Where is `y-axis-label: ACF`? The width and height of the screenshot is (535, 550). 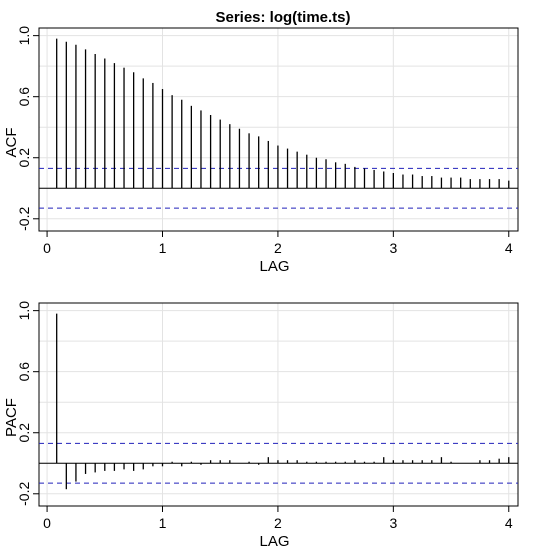
y-axis-label: ACF is located at coordinates (11, 143).